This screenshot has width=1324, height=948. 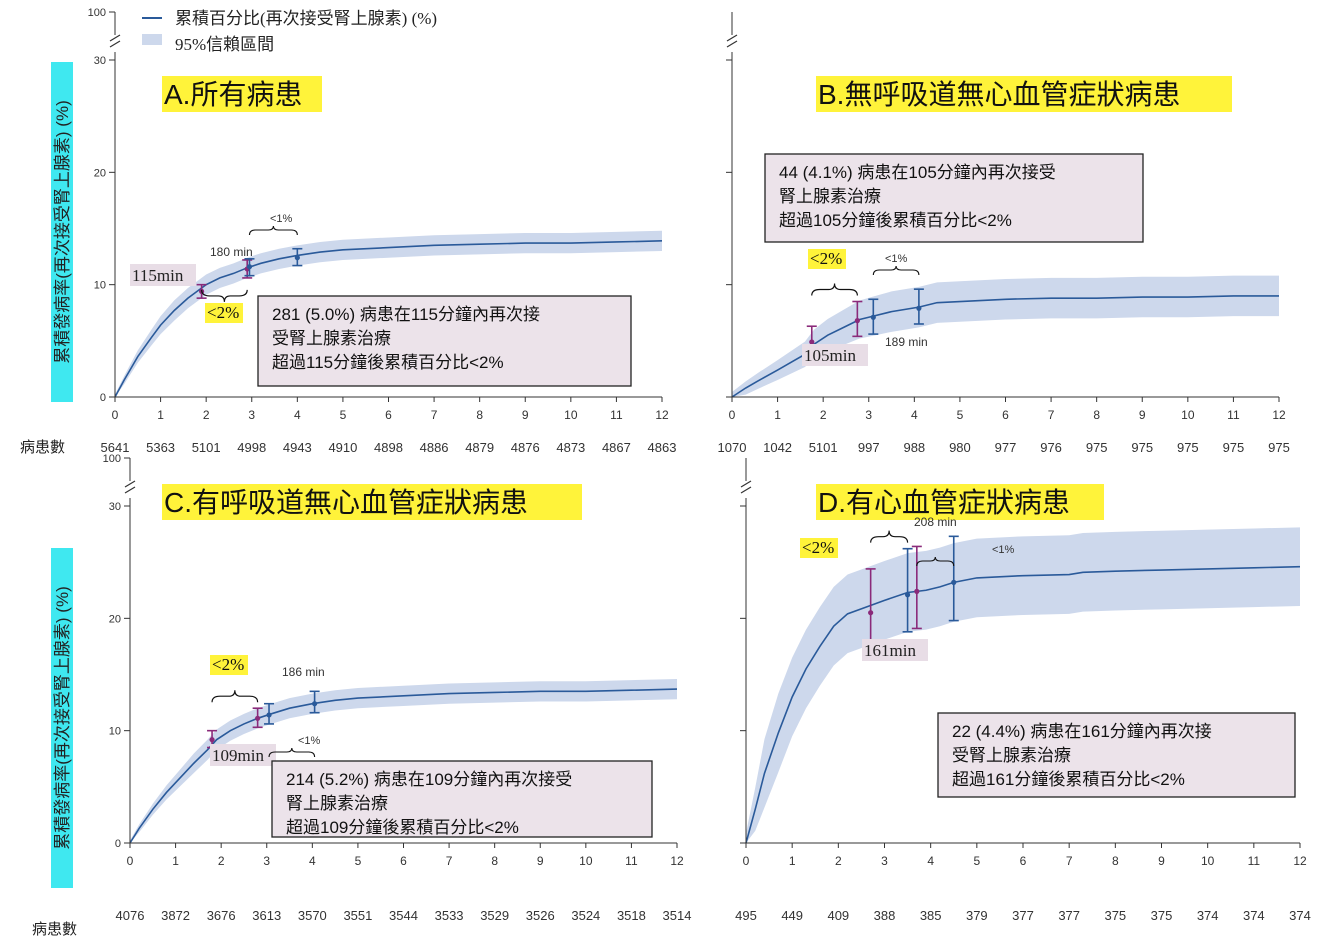 What do you see at coordinates (434, 447) in the screenshot?
I see `n-at-risk-value: 4886` at bounding box center [434, 447].